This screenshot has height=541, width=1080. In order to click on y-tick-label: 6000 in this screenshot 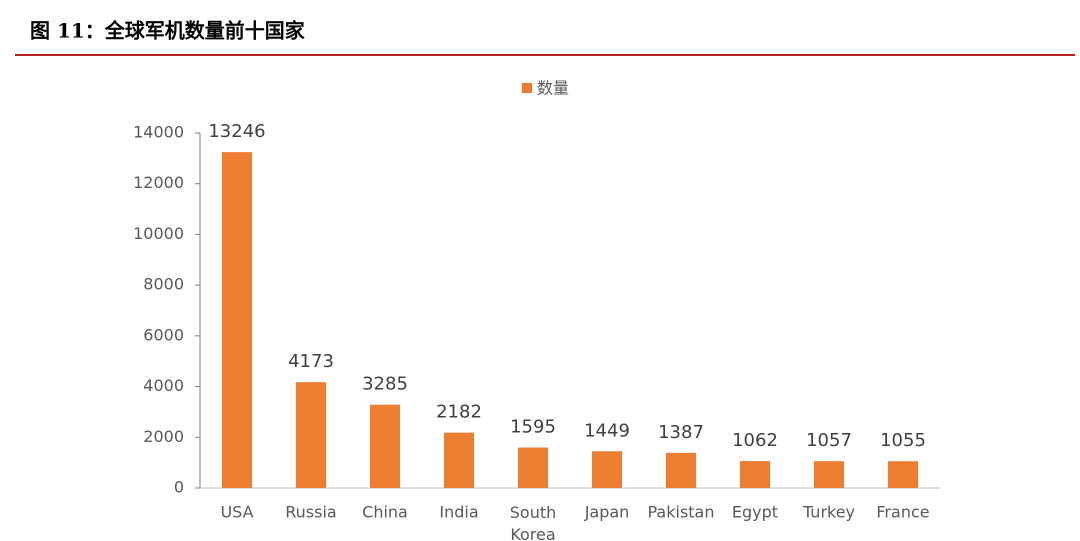, I will do `click(163, 334)`.